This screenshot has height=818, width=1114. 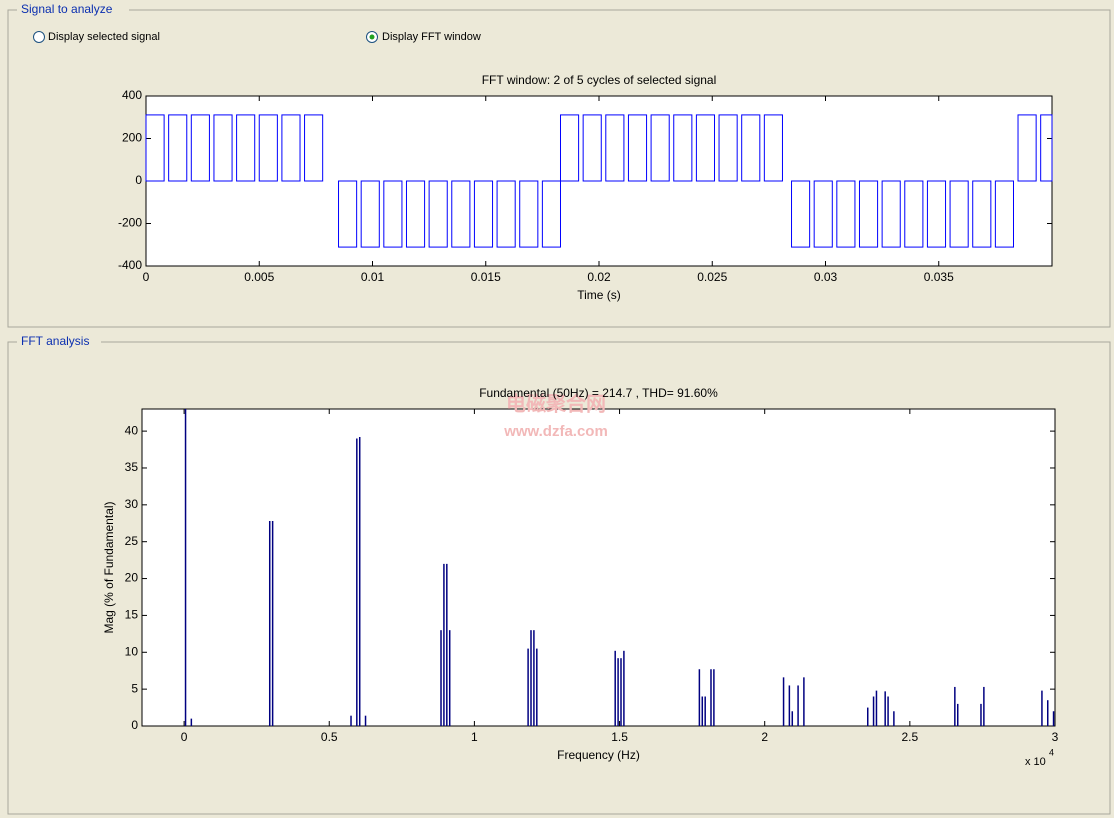 I want to click on y-tick-label: 15, so click(x=132, y=615).